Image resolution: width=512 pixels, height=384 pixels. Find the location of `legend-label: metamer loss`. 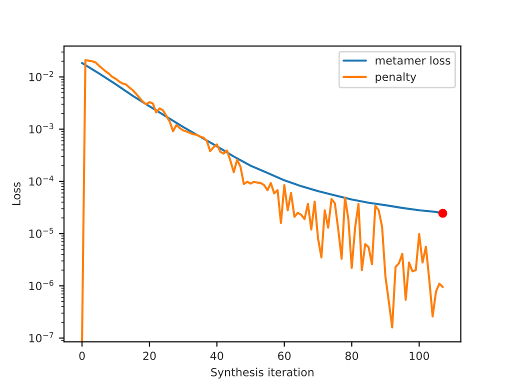

legend-label: metamer loss is located at coordinates (413, 60).